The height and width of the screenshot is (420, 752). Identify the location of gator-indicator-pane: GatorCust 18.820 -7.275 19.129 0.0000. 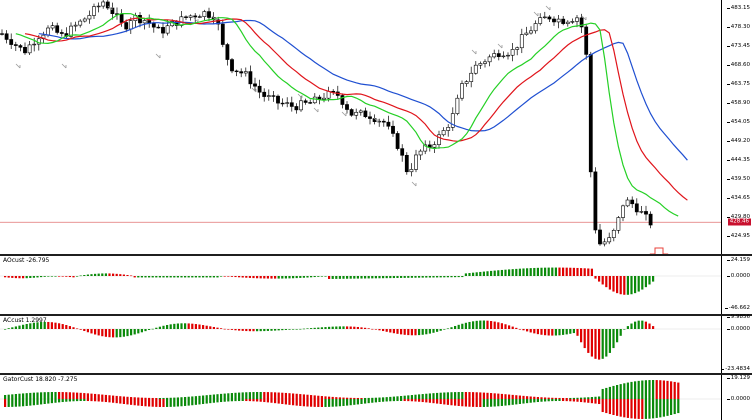
(376, 397).